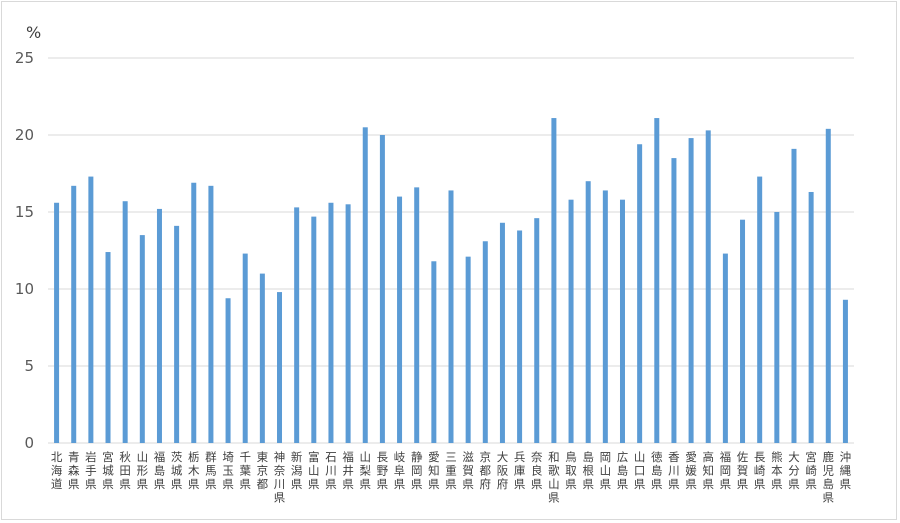 This screenshot has width=900, height=523. Describe the element at coordinates (280, 477) in the screenshot. I see `x-category-label-14: 神奈川県` at that location.